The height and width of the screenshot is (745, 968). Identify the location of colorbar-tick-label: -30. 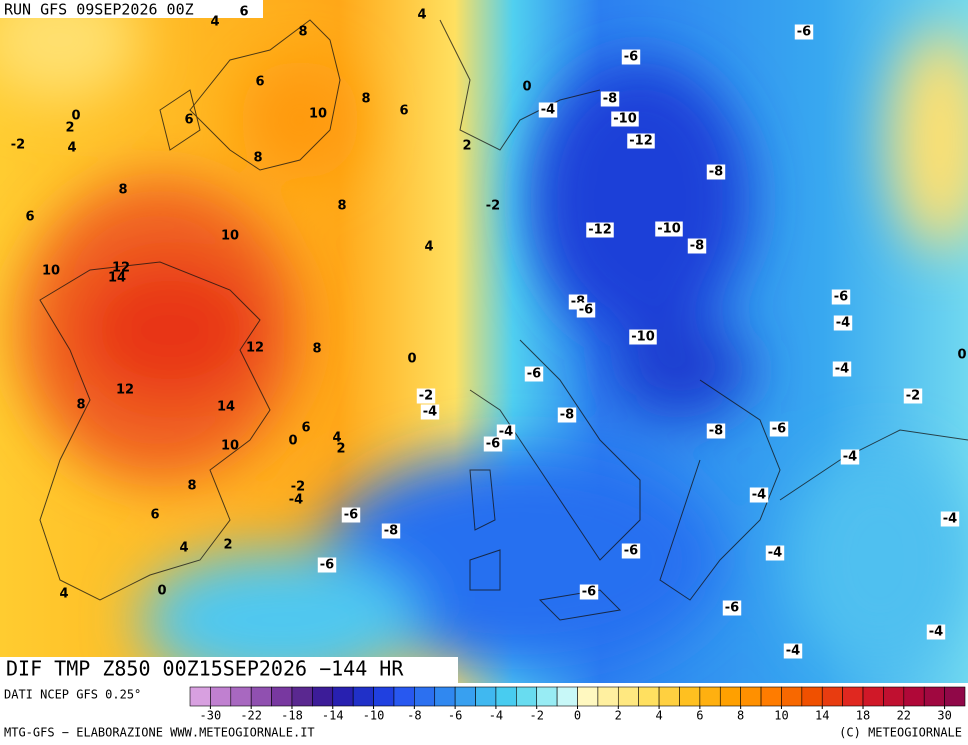
(211, 716).